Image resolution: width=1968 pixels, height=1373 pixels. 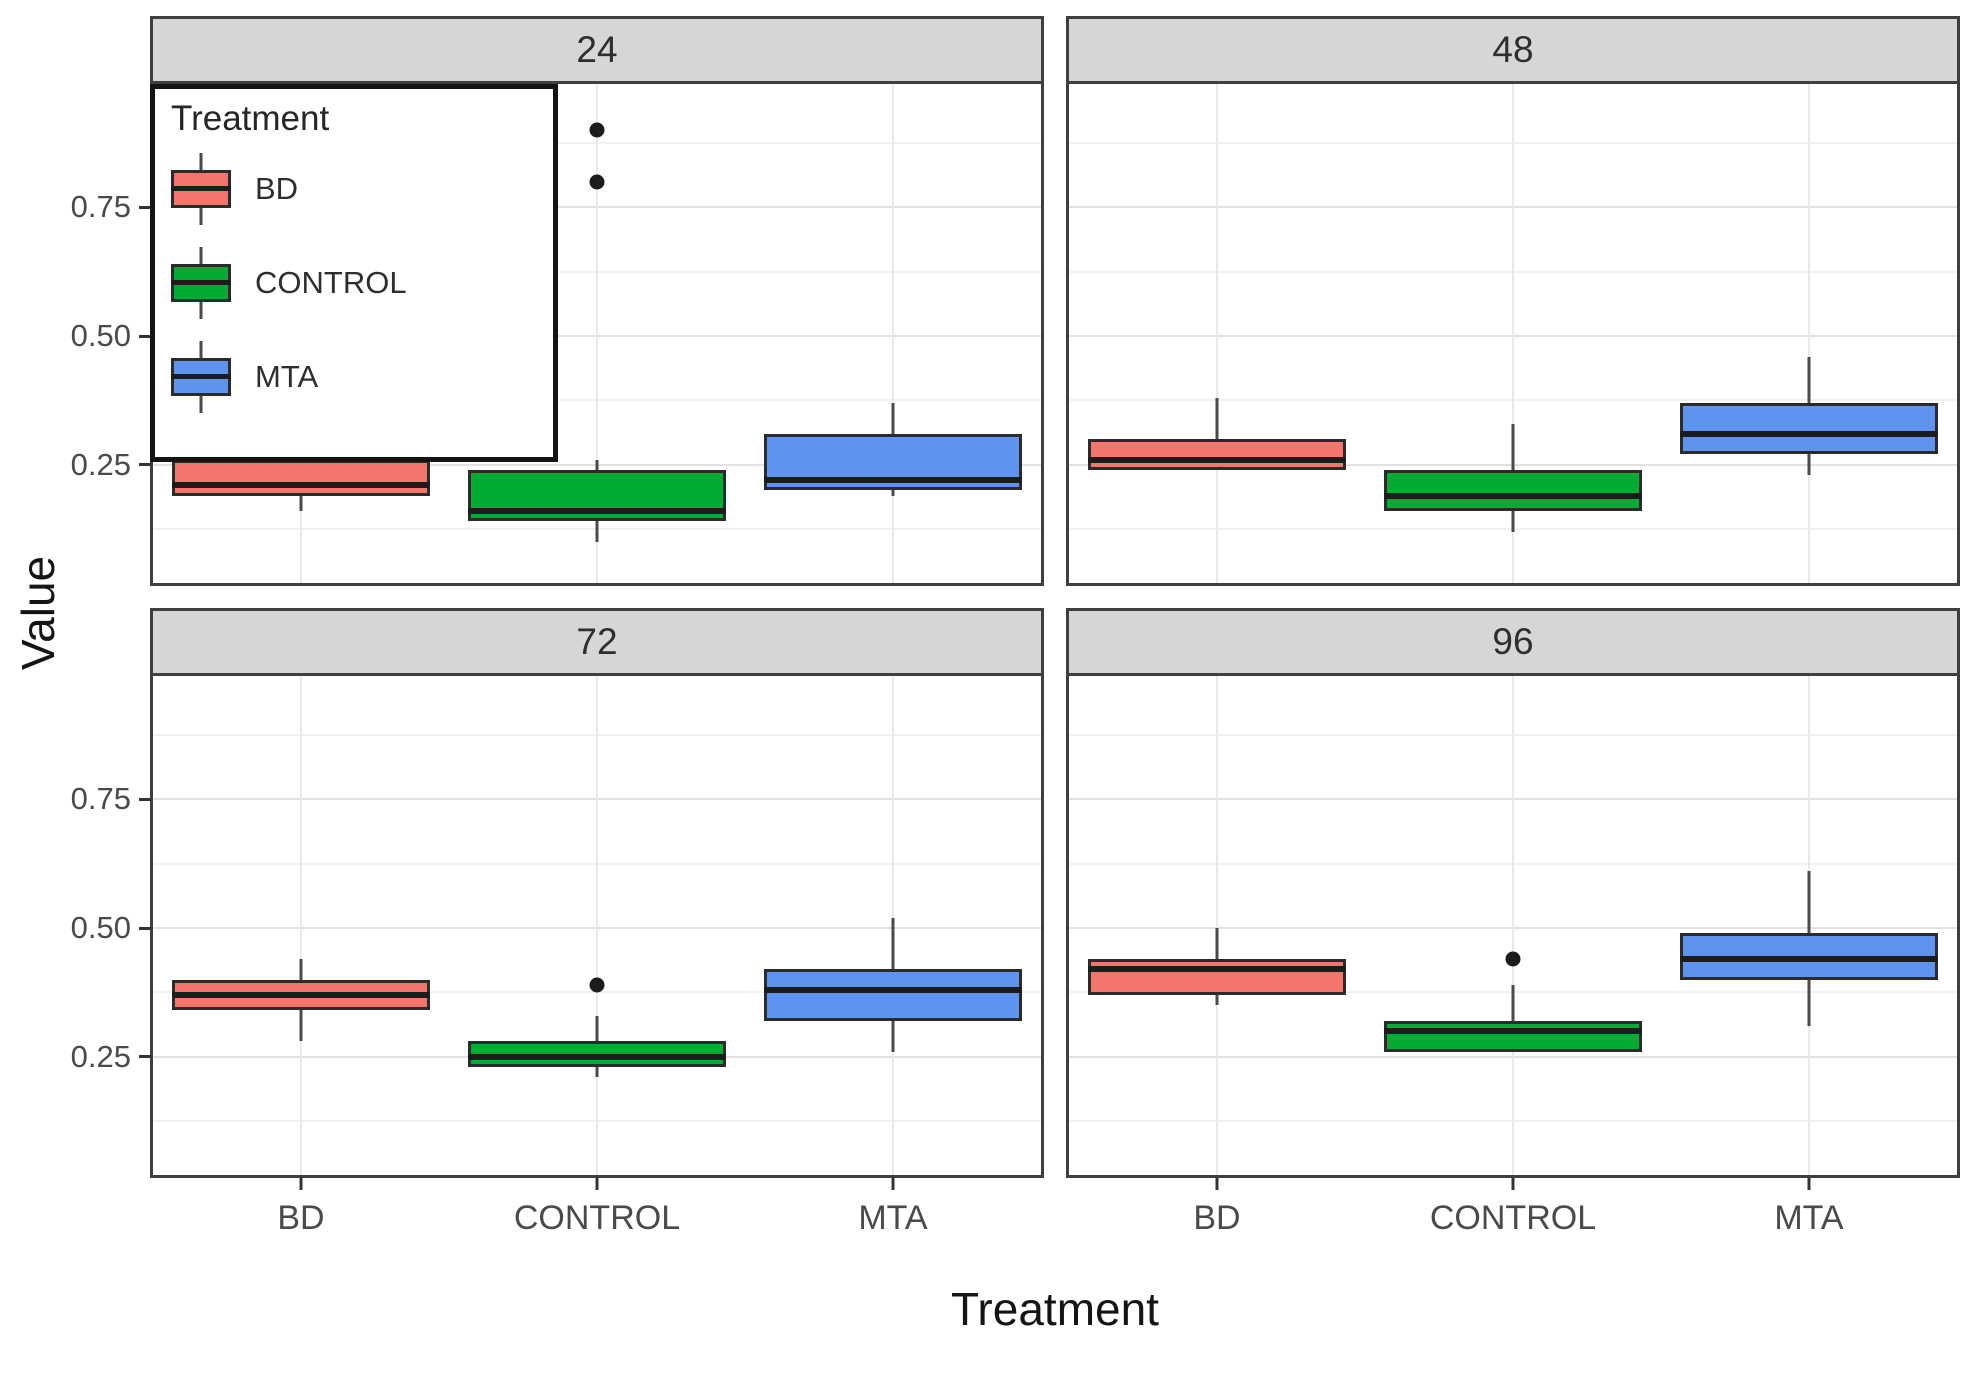 I want to click on legend: Treatment BD CONTROL MTA, so click(x=354, y=273).